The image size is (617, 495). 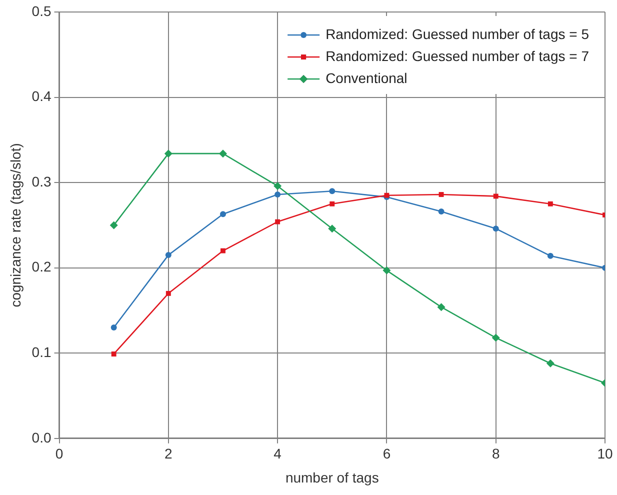 I want to click on legend-label: Randomized: Guessed number of tags = 7, so click(x=458, y=56).